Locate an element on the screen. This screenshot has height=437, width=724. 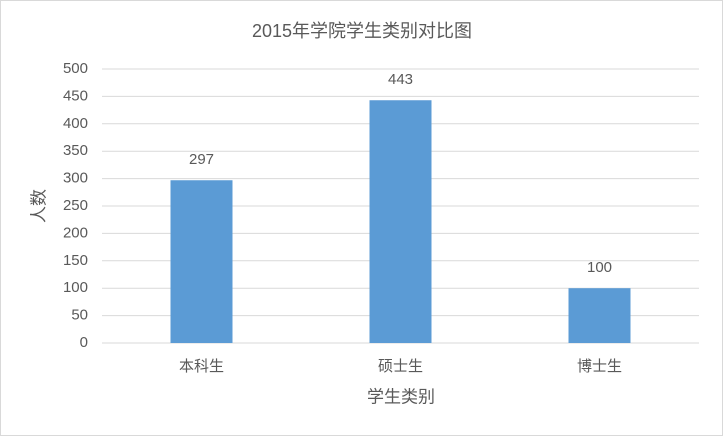
data-label: 297 is located at coordinates (201, 159).